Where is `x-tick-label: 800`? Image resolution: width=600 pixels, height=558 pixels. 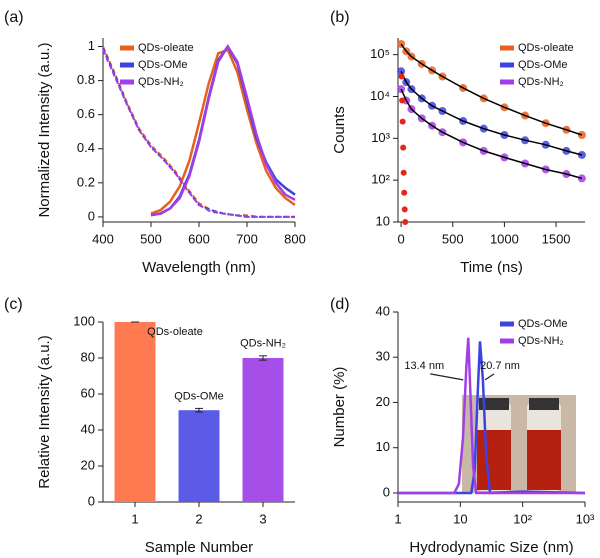
x-tick-label: 800 is located at coordinates (295, 238).